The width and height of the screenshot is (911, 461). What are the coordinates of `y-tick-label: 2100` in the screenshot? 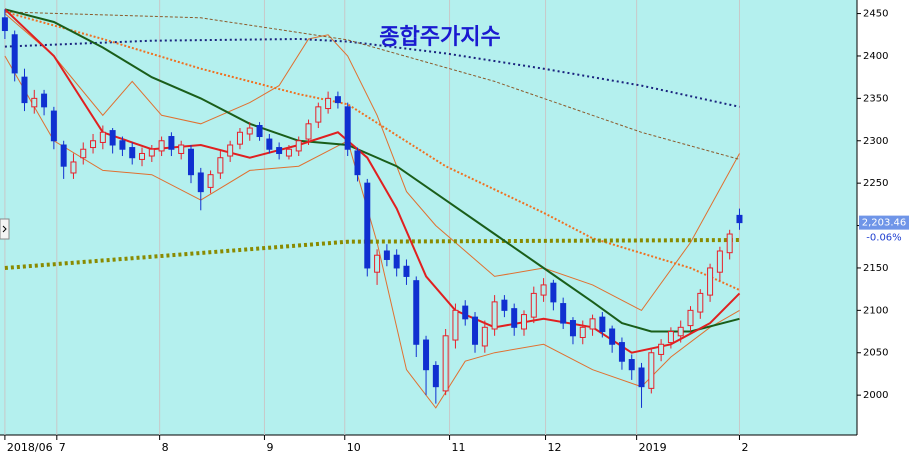 It's located at (875, 310).